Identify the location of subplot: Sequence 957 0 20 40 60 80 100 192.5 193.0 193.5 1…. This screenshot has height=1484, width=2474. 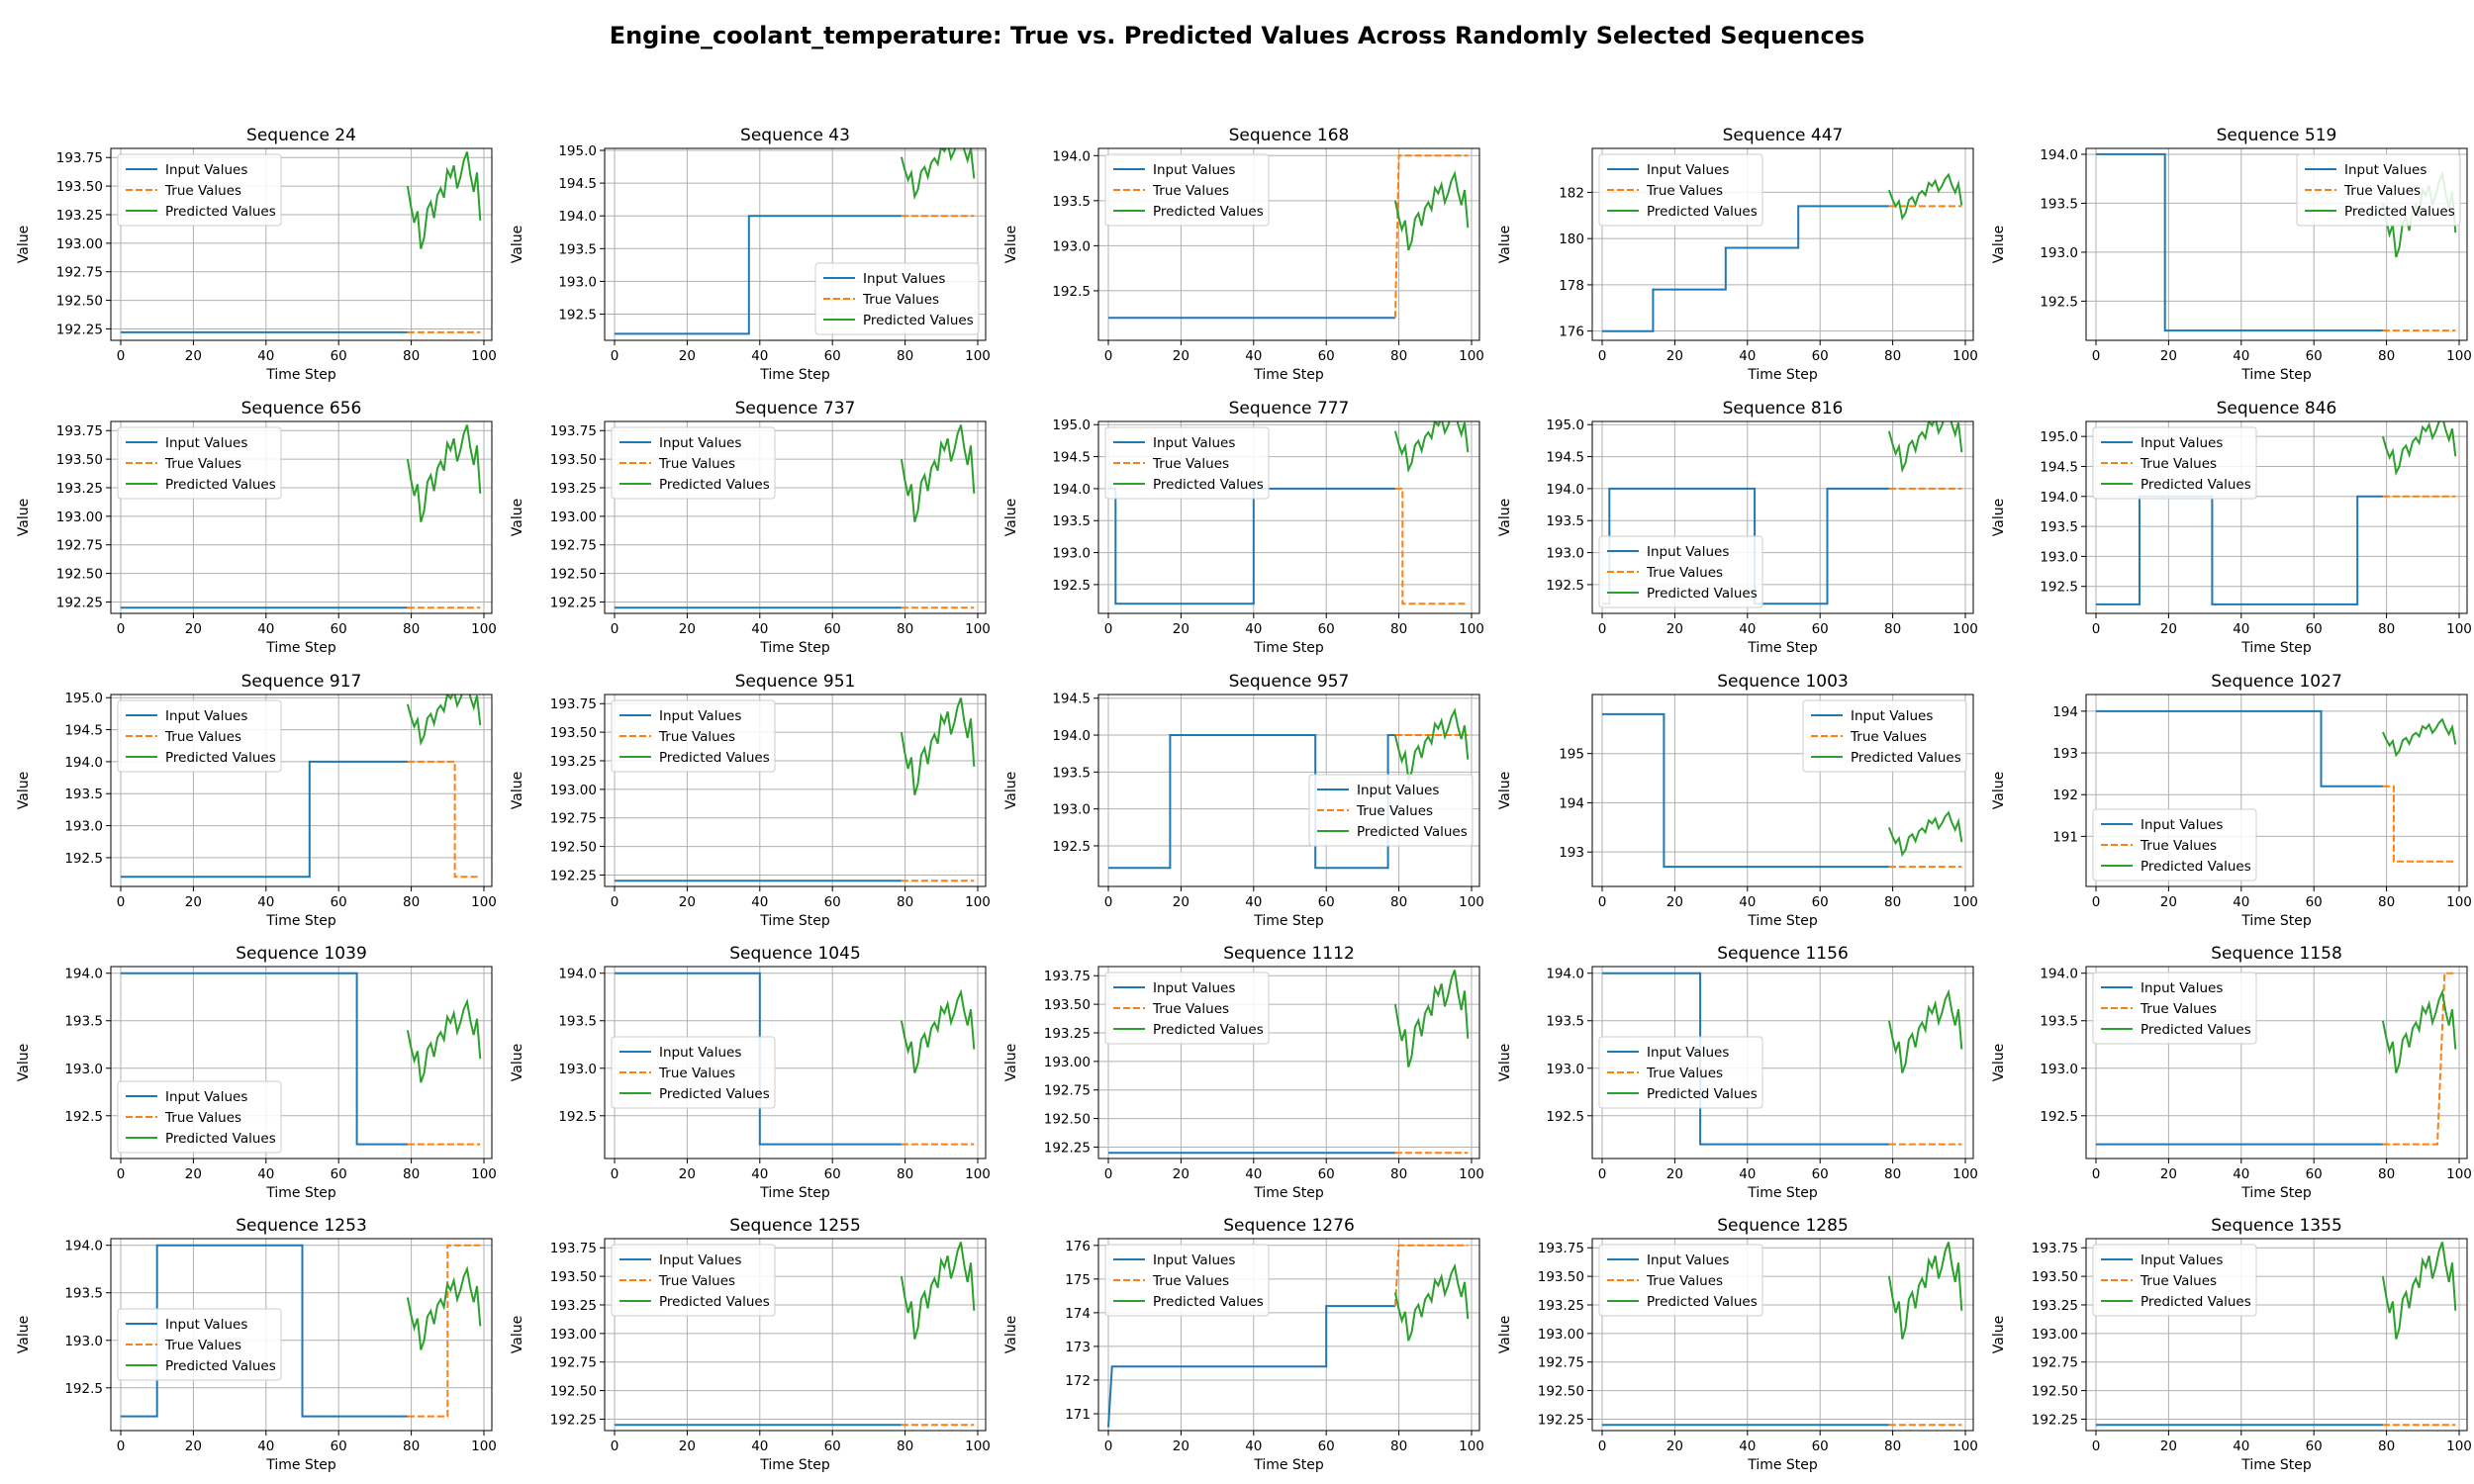
(1244, 800).